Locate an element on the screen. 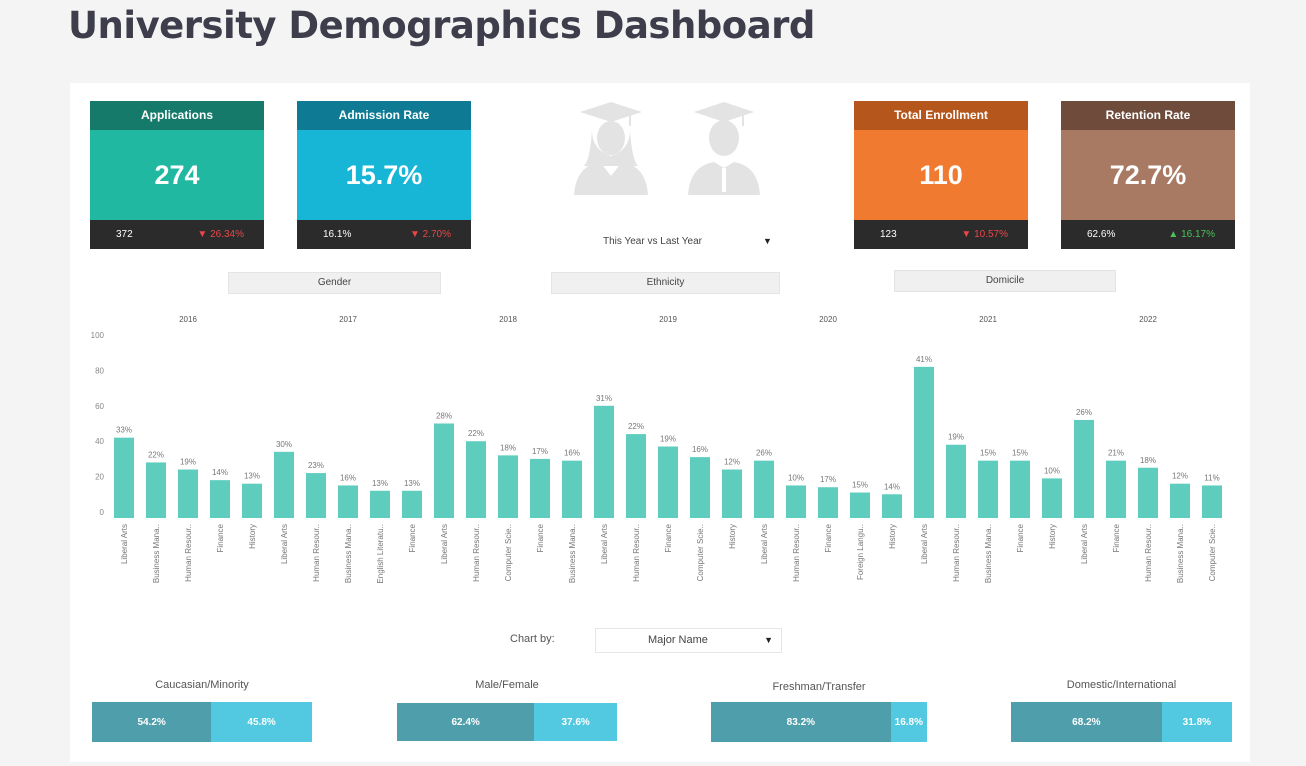  kpi-total-enrollment: Total Enrollment 110 123 ▼ 10.57% is located at coordinates (941, 175).